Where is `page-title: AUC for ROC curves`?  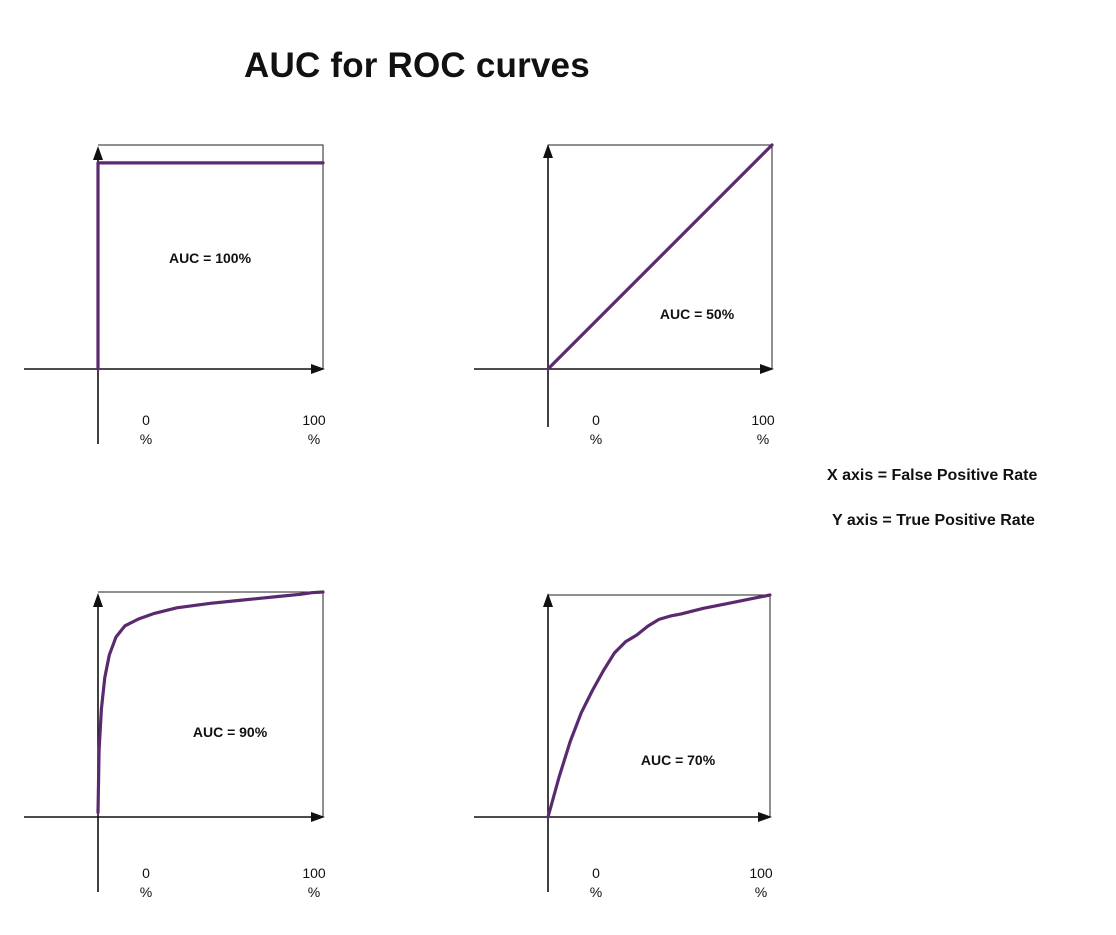 page-title: AUC for ROC curves is located at coordinates (417, 65).